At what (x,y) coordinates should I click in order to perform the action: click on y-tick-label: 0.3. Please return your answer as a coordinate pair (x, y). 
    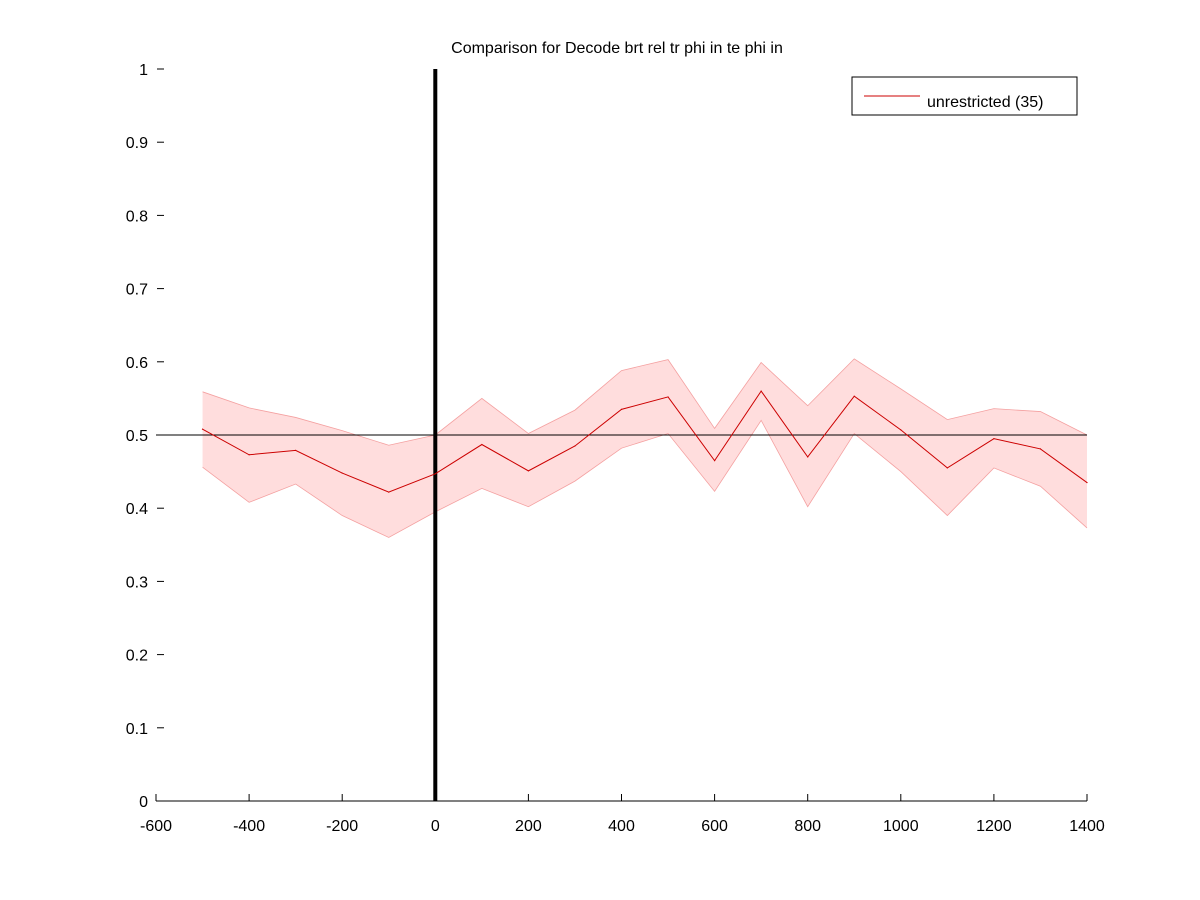
    Looking at the image, I should click on (137, 582).